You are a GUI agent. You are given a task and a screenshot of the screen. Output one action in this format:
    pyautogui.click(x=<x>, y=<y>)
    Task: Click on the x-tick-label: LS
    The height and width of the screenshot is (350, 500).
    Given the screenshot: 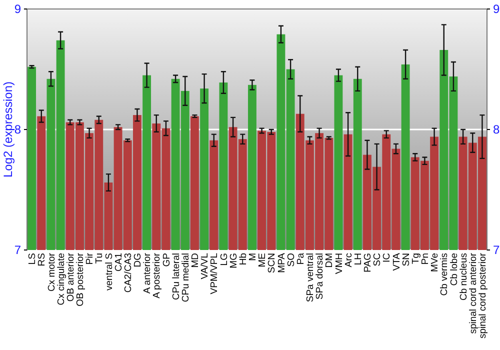 What is the action you would take?
    pyautogui.click(x=32, y=259)
    